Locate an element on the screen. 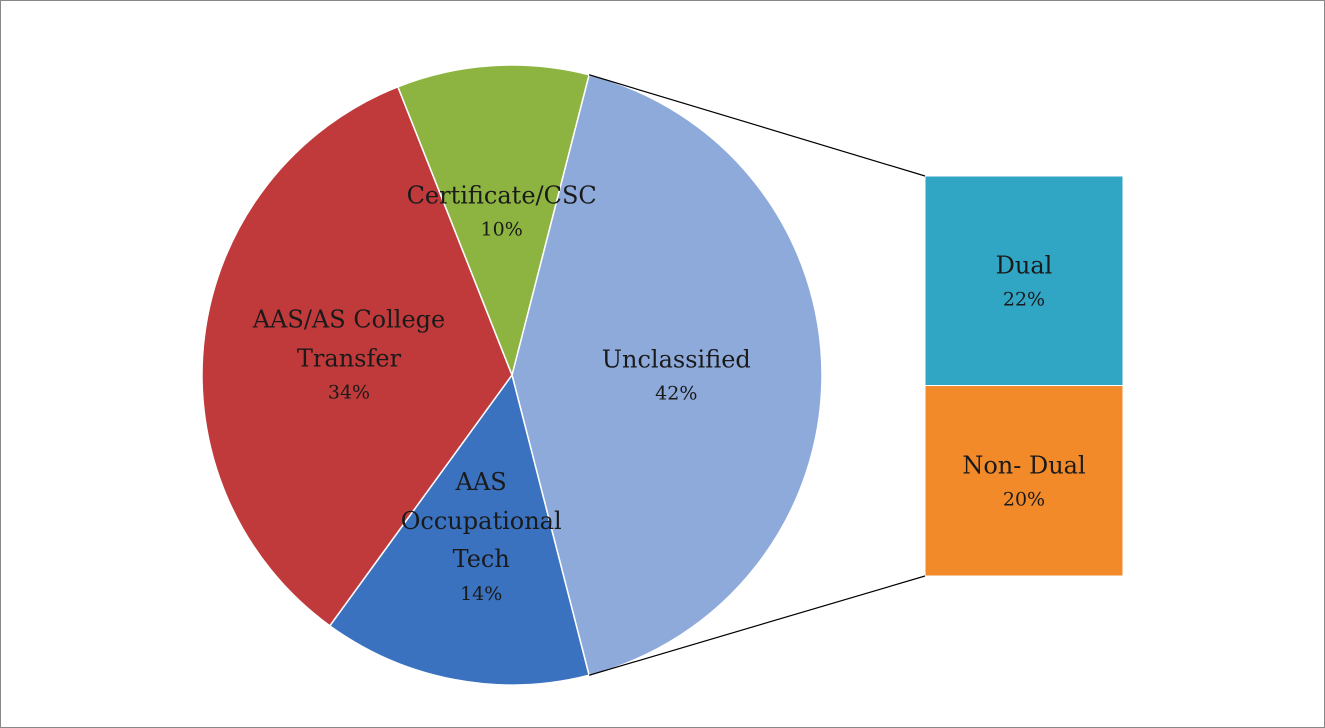 This screenshot has width=1325, height=728. data-label: AAS Occupational Tech 14% is located at coordinates (481, 537).